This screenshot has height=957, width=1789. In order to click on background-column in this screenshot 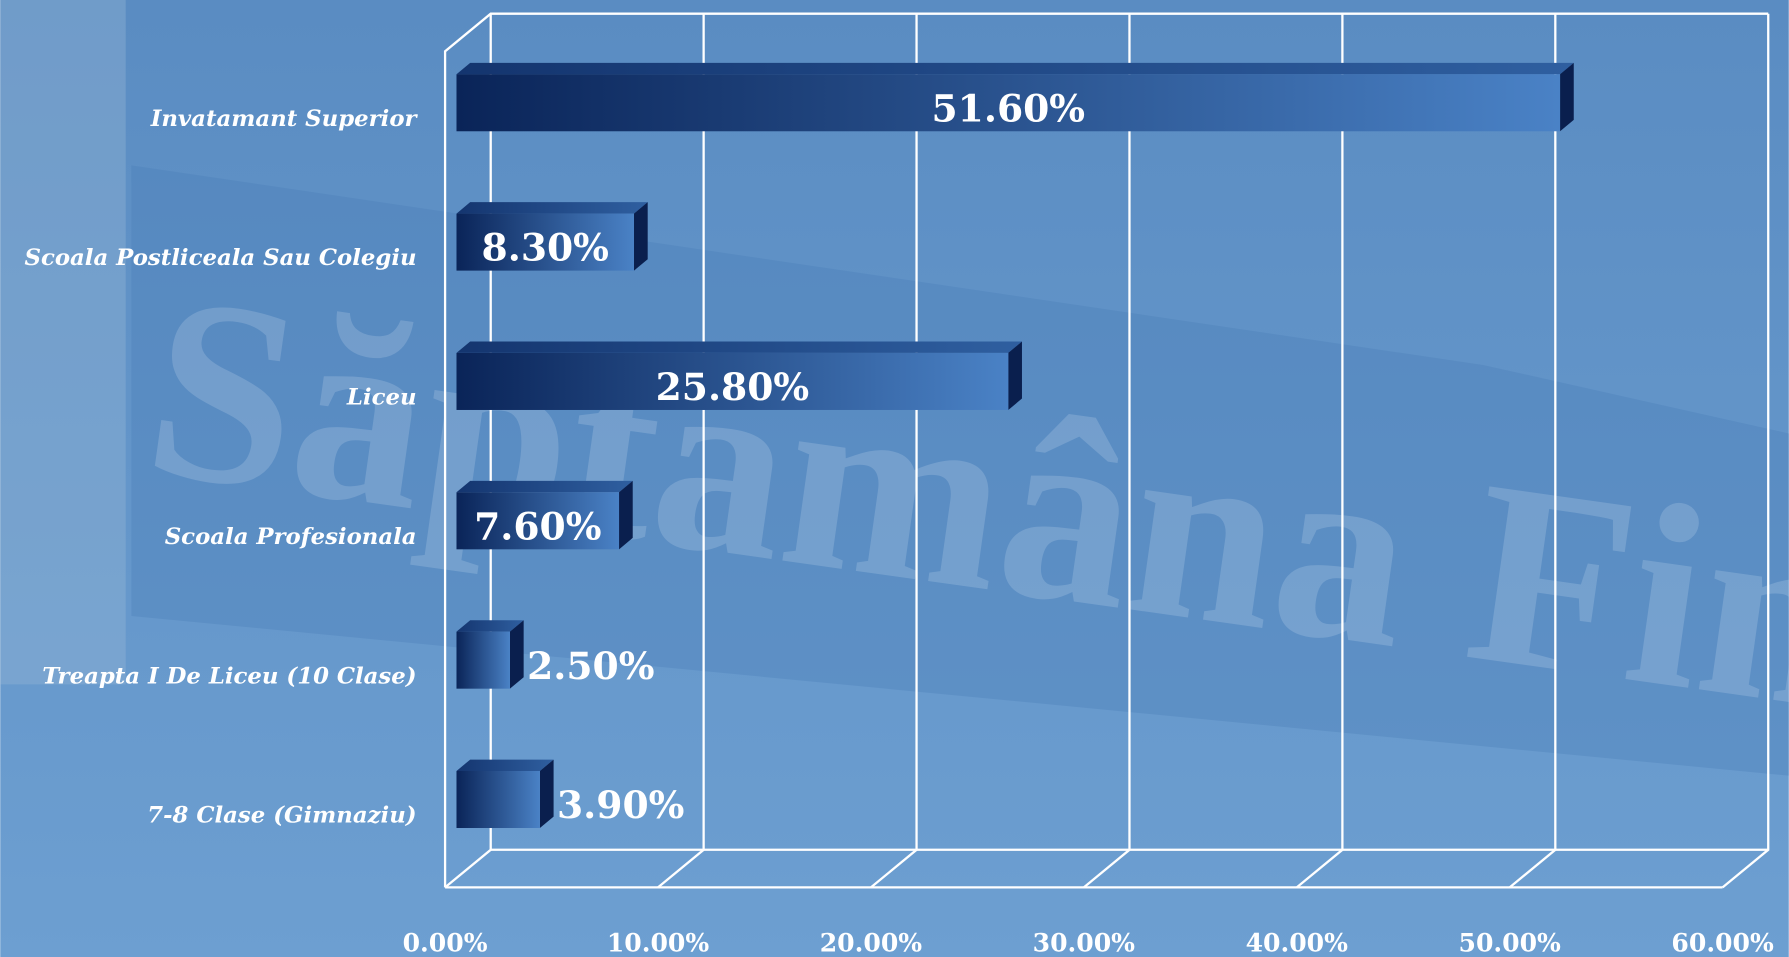, I will do `click(63, 342)`.